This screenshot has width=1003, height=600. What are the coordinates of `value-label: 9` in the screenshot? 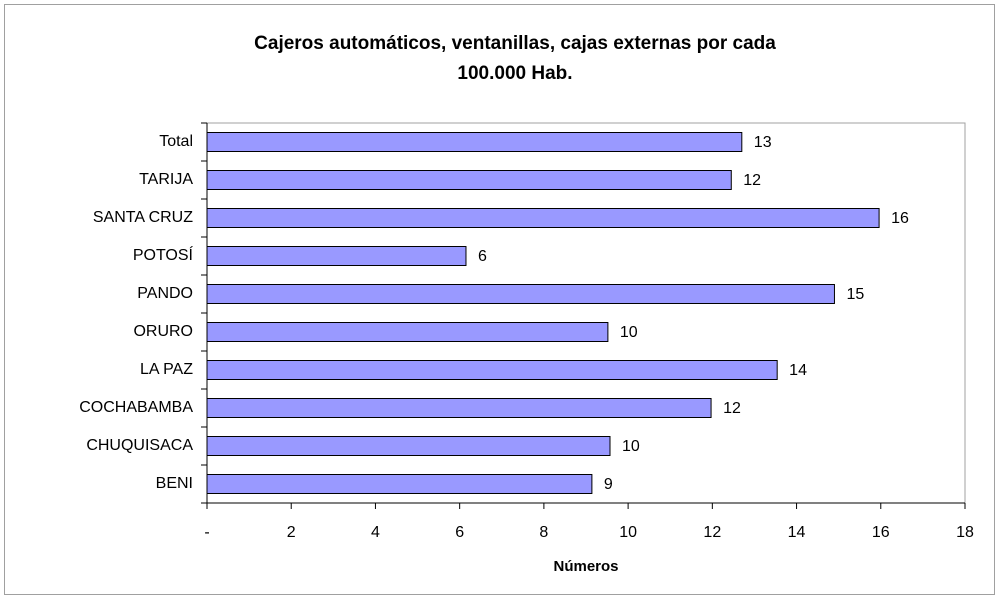 It's located at (608, 484).